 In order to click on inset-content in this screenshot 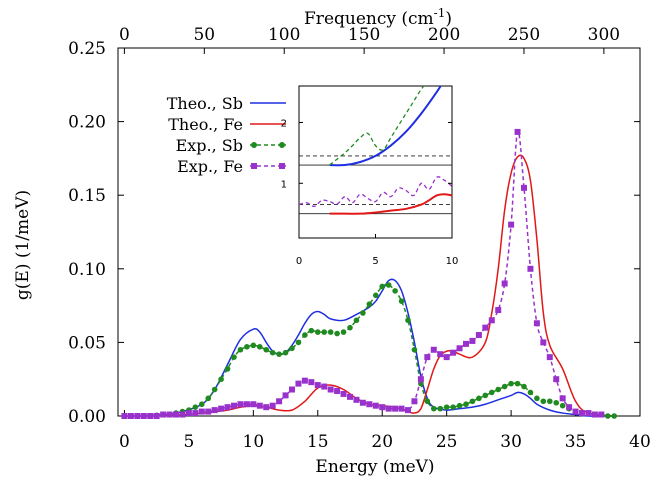, I will do `click(375, 150)`.